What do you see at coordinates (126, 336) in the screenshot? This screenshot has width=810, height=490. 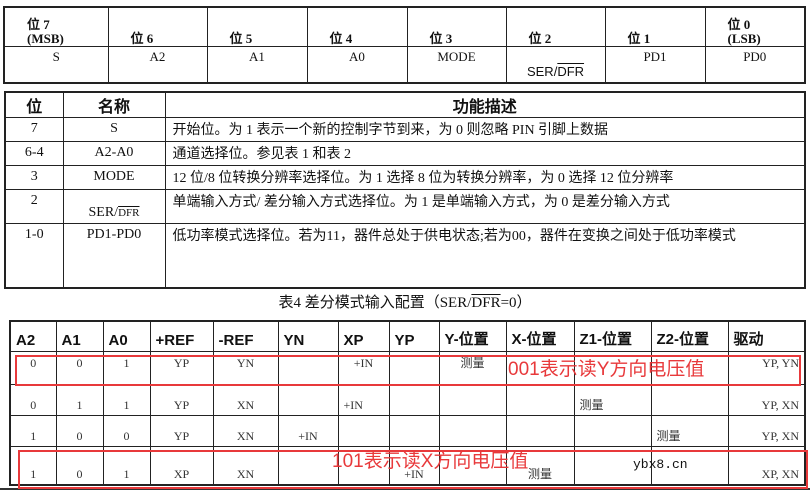 I see `column-header: A0` at bounding box center [126, 336].